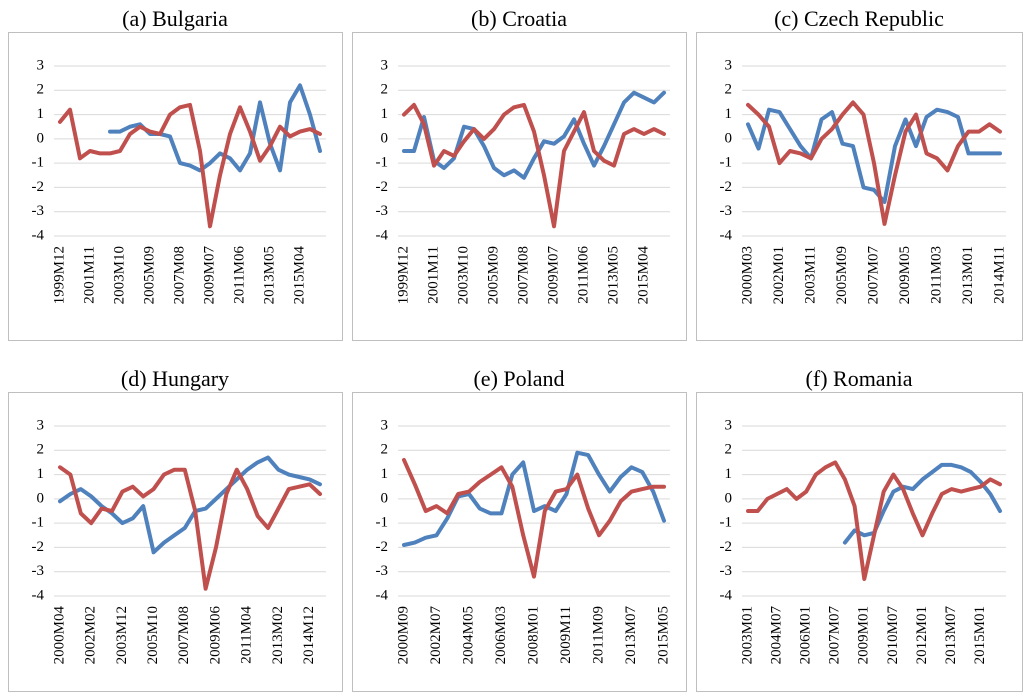 The image size is (1024, 692). Describe the element at coordinates (175, 18) in the screenshot. I see `panel-title: (a) Bulgaria` at that location.